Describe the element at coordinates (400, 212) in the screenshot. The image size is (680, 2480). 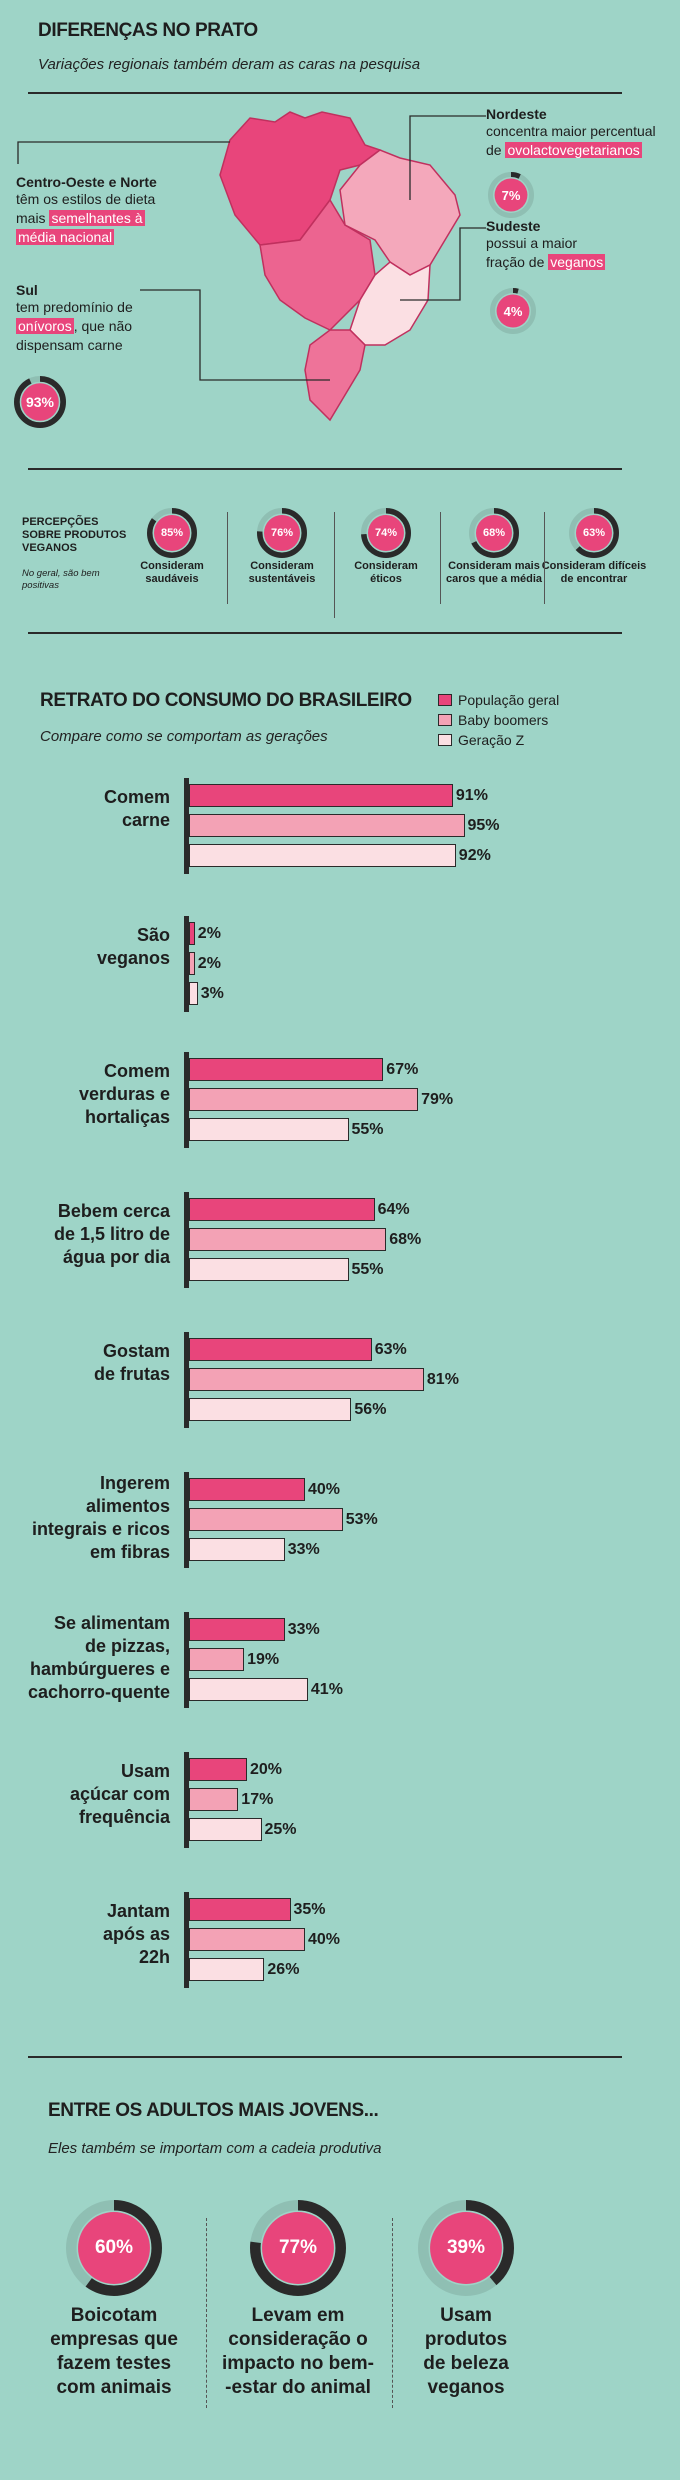
I see `region-nordeste` at that location.